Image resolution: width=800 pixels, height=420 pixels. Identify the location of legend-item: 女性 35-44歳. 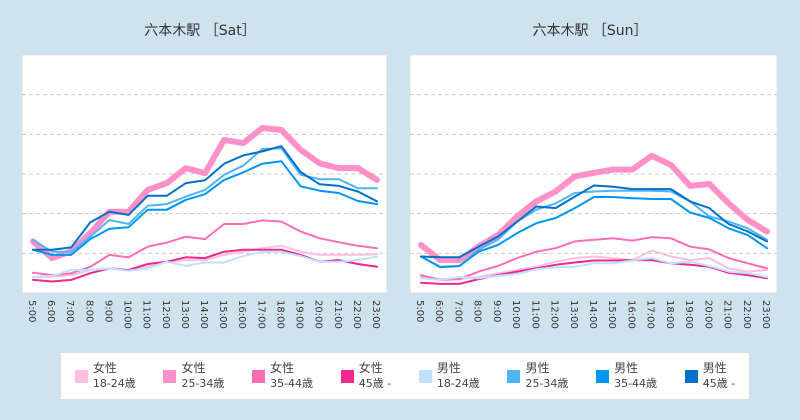
(282, 376).